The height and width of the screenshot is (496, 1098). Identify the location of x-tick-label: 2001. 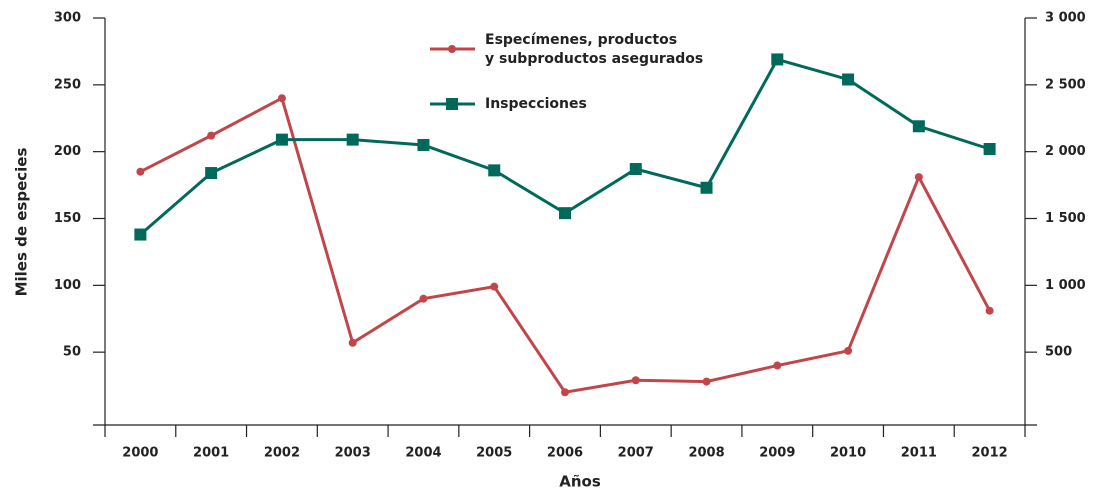
(211, 453).